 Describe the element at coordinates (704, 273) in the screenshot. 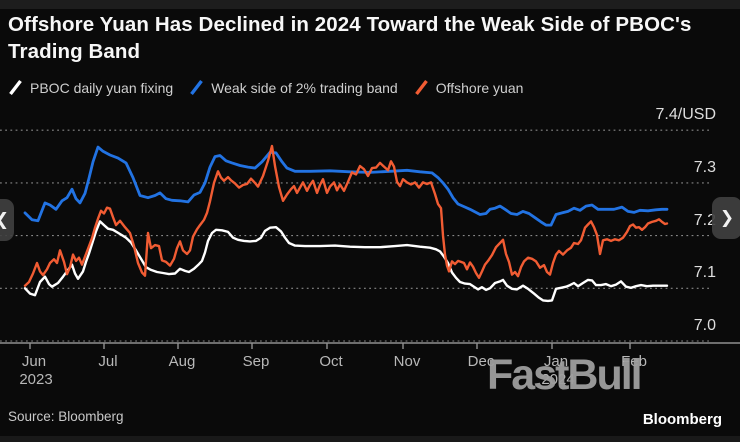

I see `y-axis-tick-label: 7.1` at that location.